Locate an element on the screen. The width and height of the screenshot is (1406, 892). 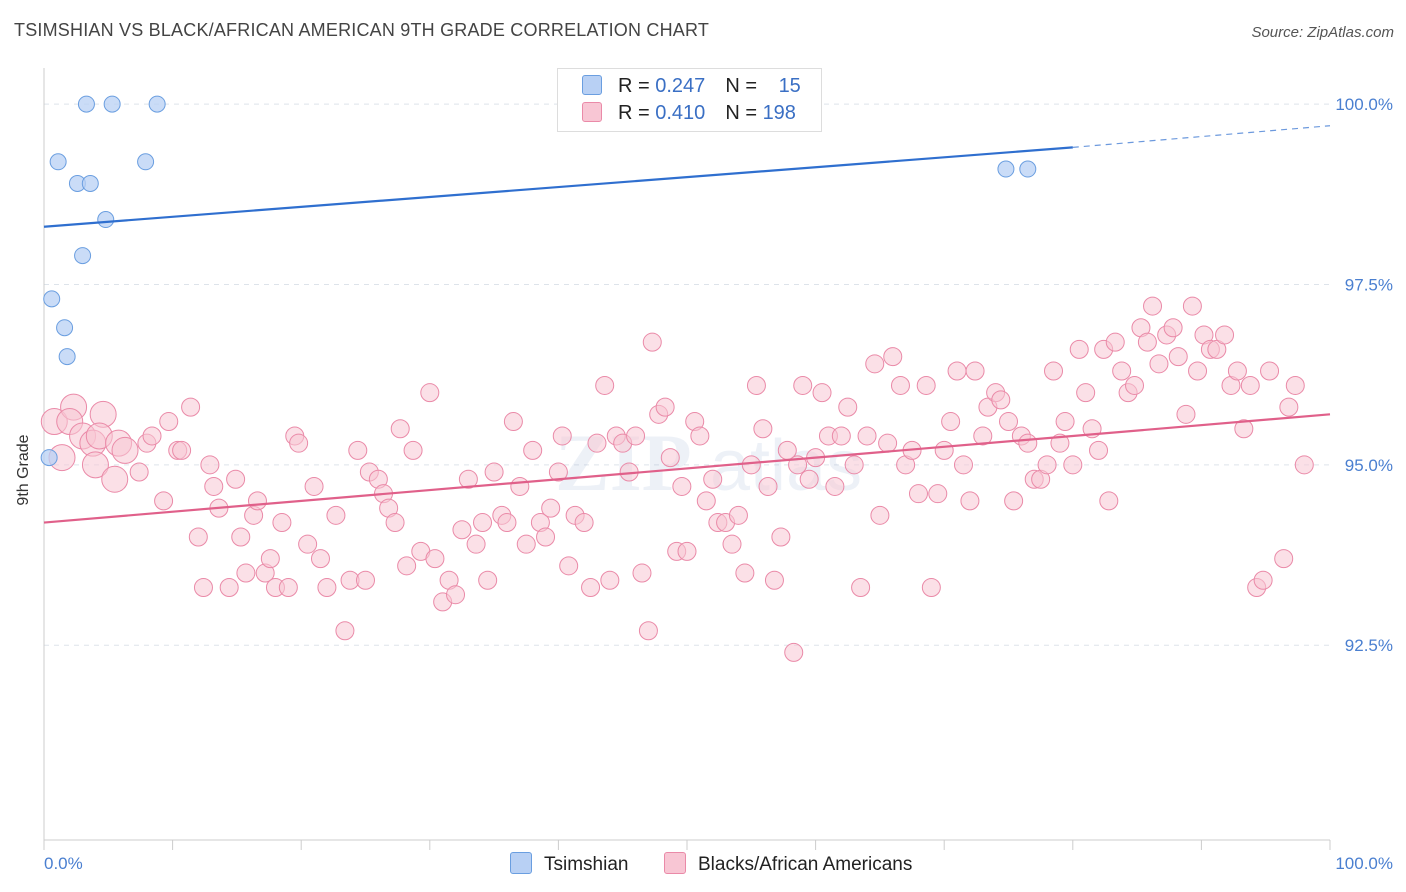
series-legend: Tsimshian Blacks/African Americans is located at coordinates (703, 865).